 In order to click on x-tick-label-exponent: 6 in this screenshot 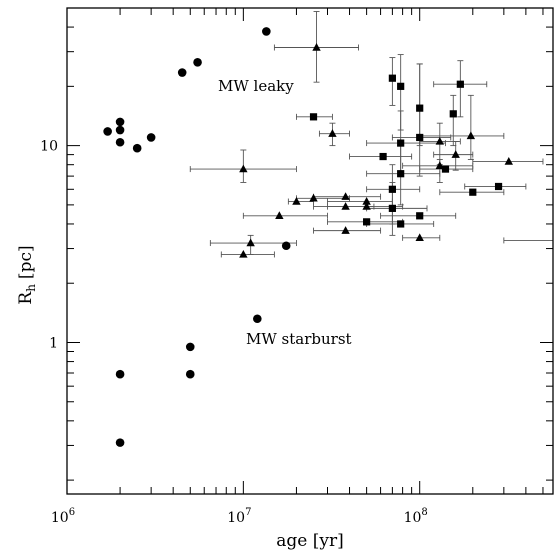, I will do `click(72, 512)`.